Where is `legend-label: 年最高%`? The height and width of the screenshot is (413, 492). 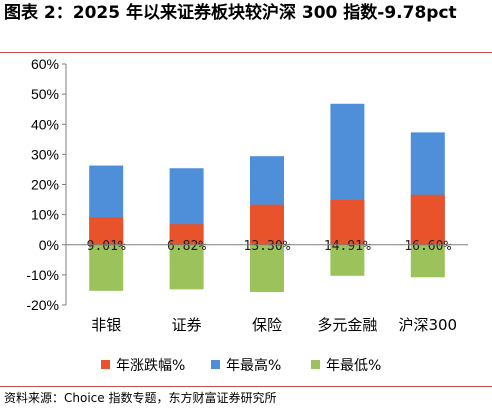 legend-label: 年最高% is located at coordinates (253, 365).